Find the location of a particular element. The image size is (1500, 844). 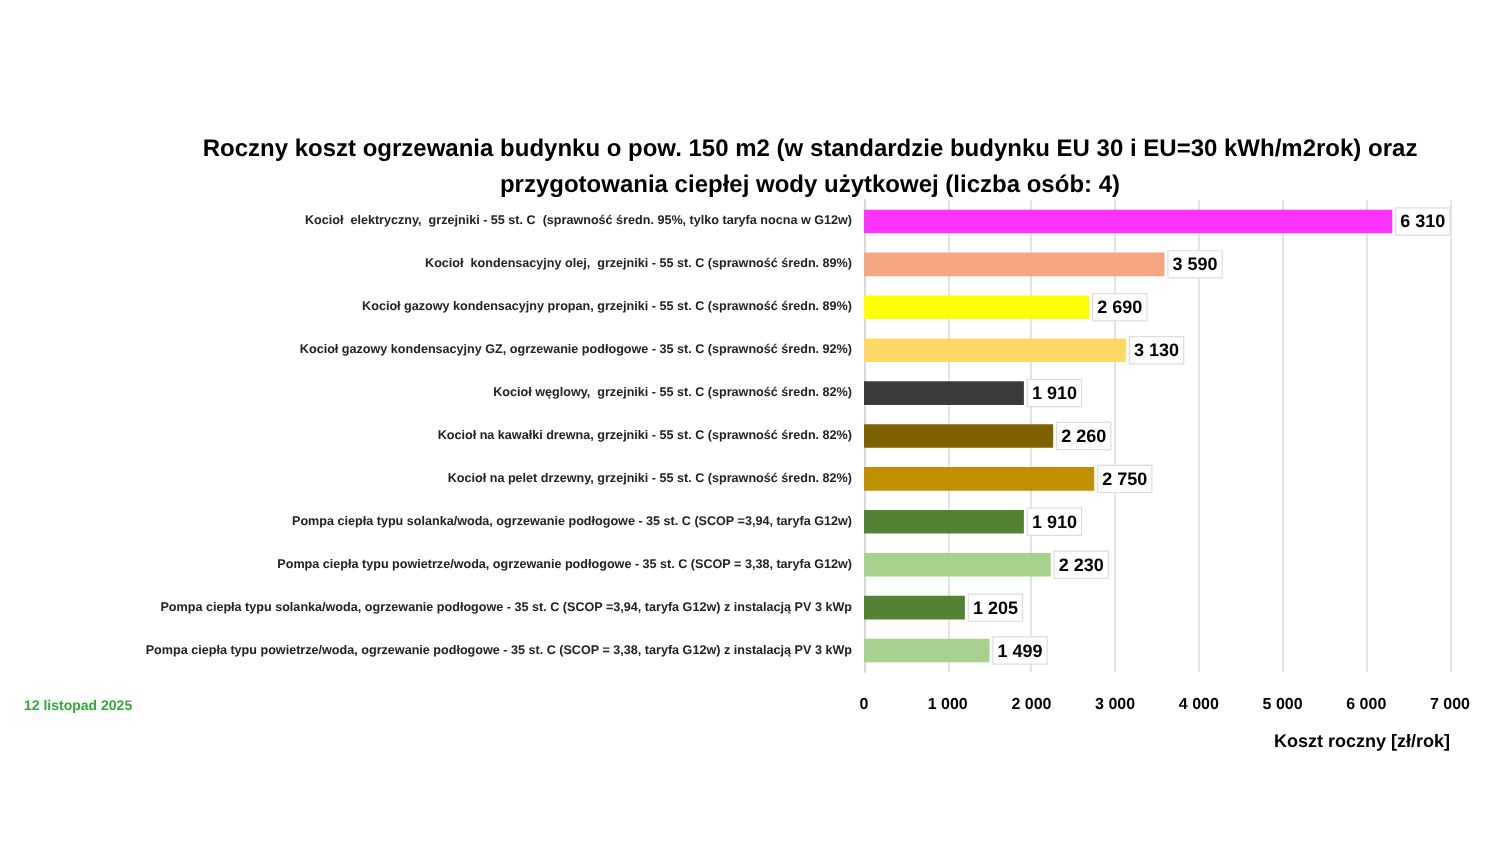

data-label: 3 130 is located at coordinates (1157, 350).